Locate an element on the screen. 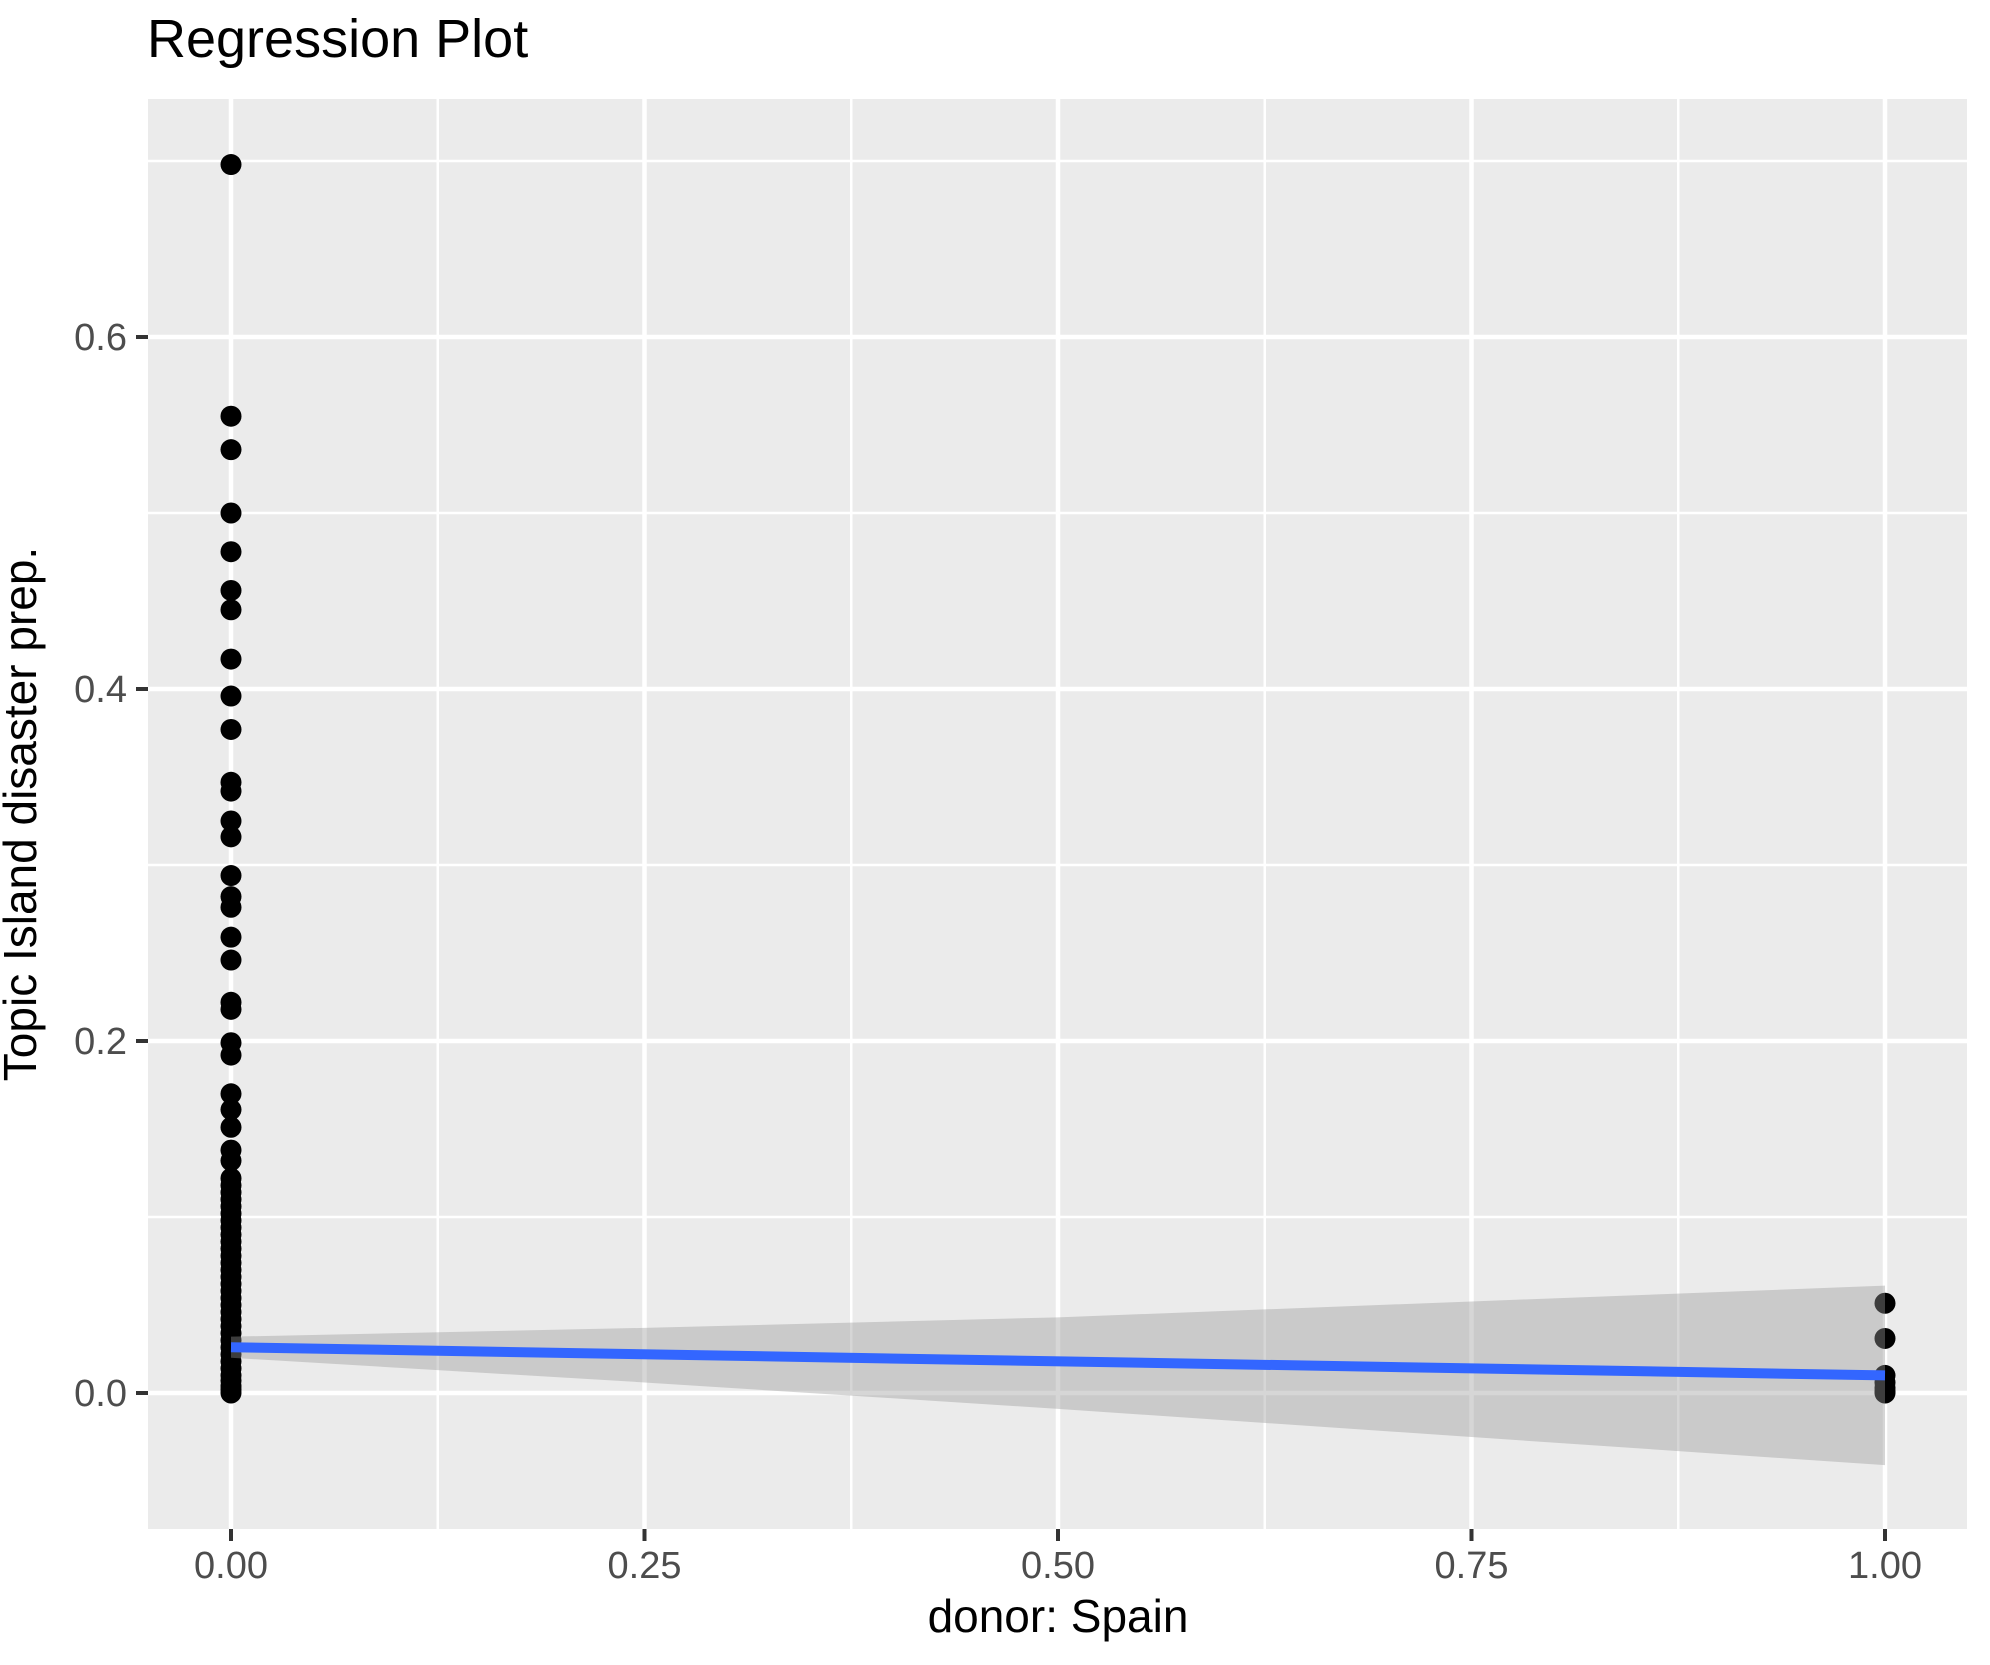  y-tick-label: 0.4 is located at coordinates (100, 690).